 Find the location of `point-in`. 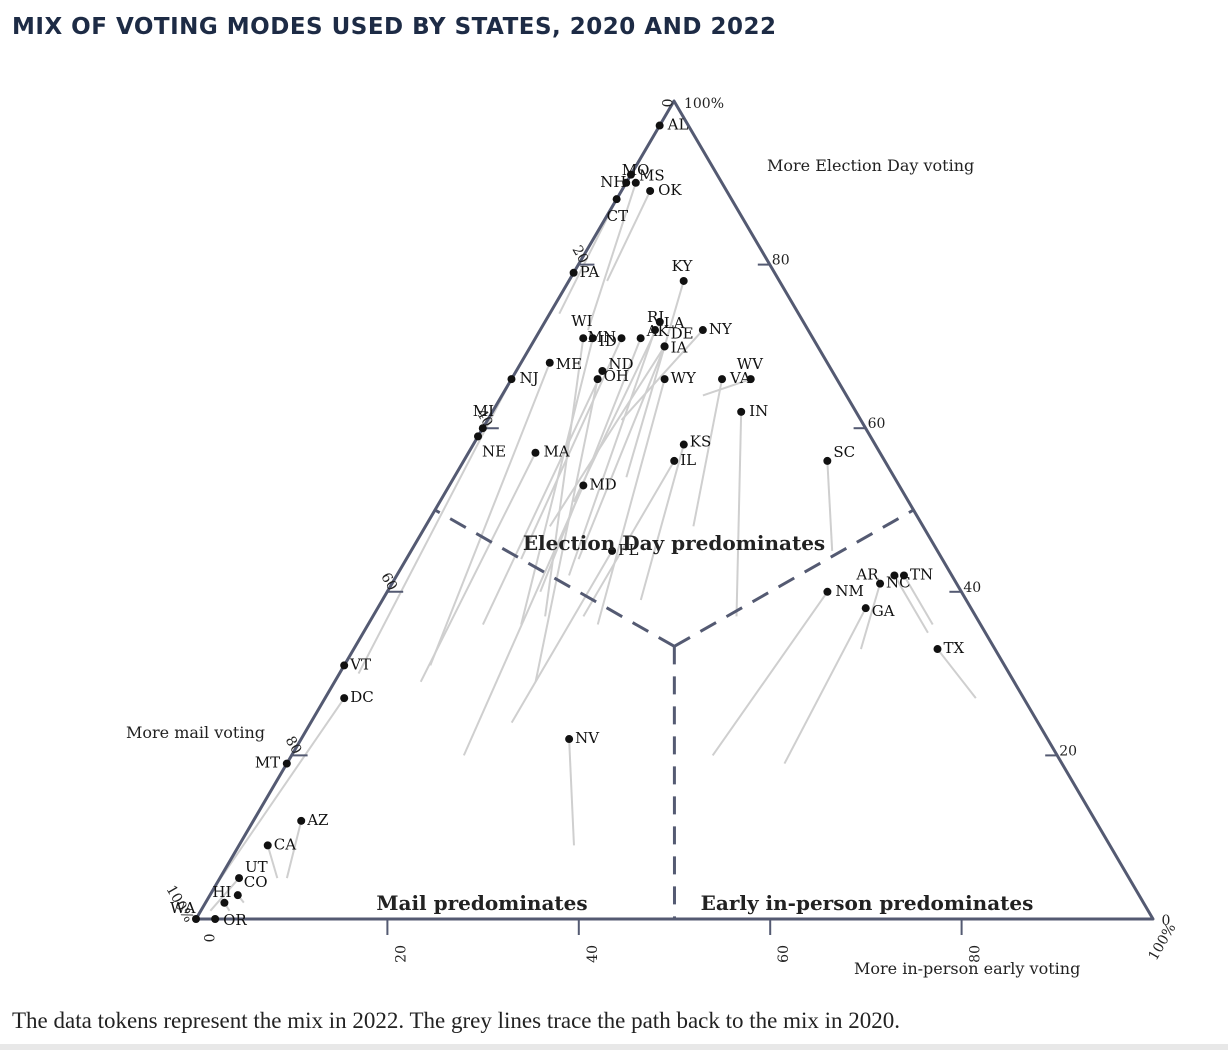

point-in is located at coordinates (741, 411).